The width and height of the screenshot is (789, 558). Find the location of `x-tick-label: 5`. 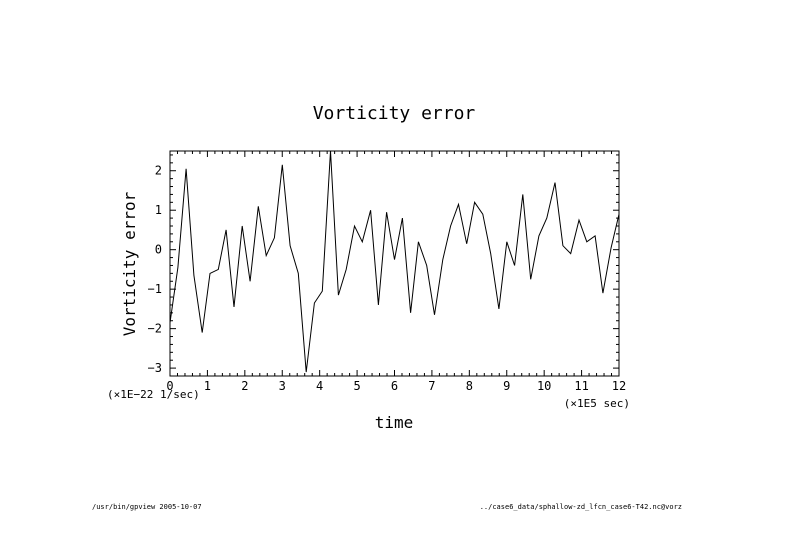

x-tick-label: 5 is located at coordinates (356, 386).